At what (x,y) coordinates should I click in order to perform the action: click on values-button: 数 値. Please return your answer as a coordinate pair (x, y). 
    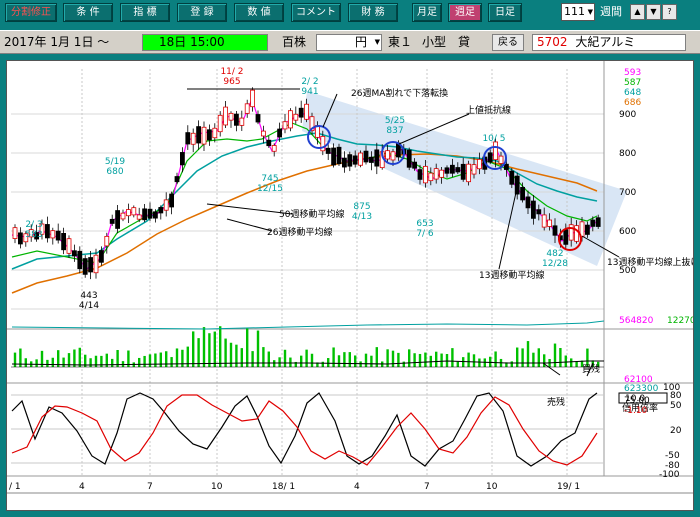
    Looking at the image, I should click on (259, 12).